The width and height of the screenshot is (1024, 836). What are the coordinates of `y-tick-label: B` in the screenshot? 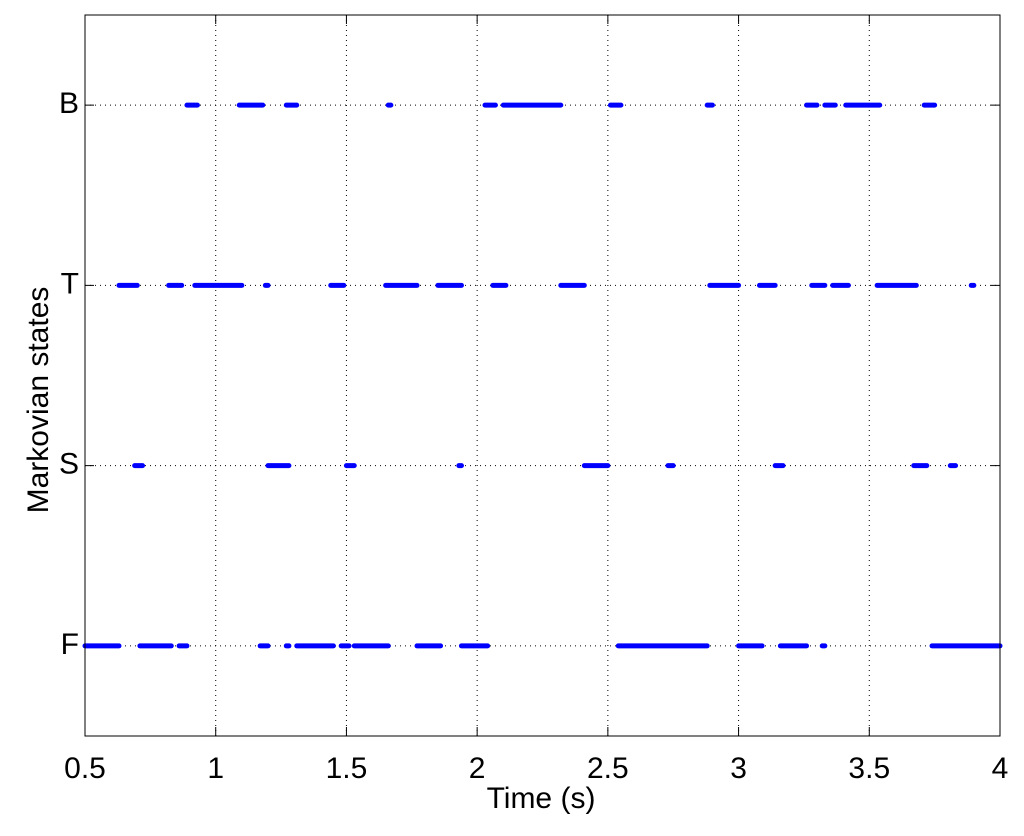 It's located at (69, 103).